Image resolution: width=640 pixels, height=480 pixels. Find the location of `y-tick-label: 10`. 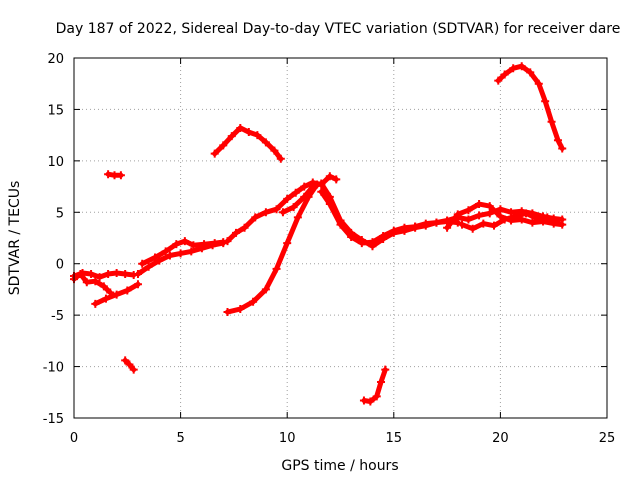

y-tick-label: 10 is located at coordinates (55, 162).